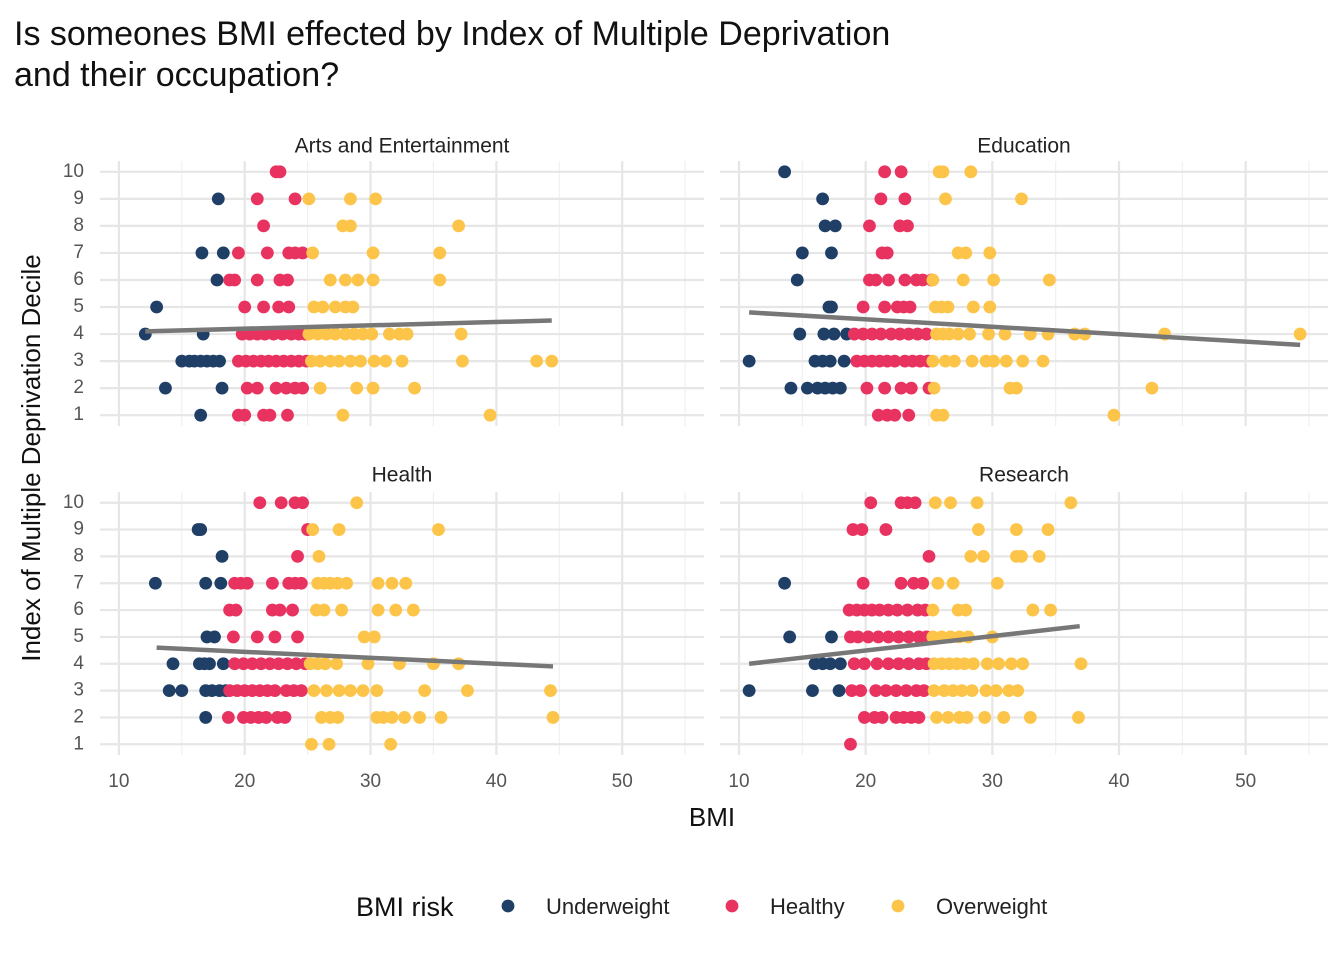 Image resolution: width=1344 pixels, height=960 pixels. What do you see at coordinates (1023, 146) in the screenshot?
I see `facet-strip-label: Education` at bounding box center [1023, 146].